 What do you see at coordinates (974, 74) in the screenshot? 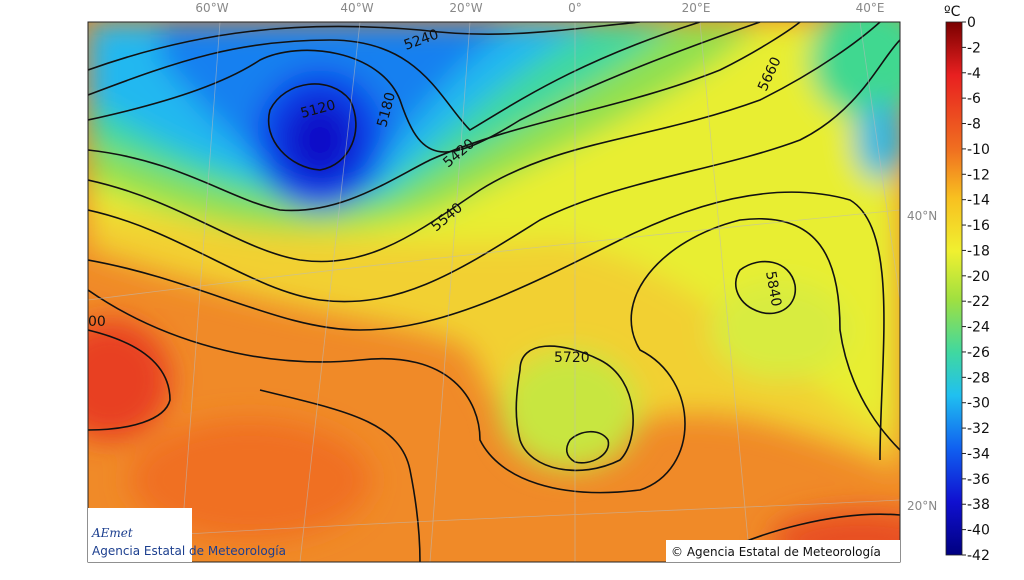
I see `colorbar-tick-label: -4` at bounding box center [974, 74].